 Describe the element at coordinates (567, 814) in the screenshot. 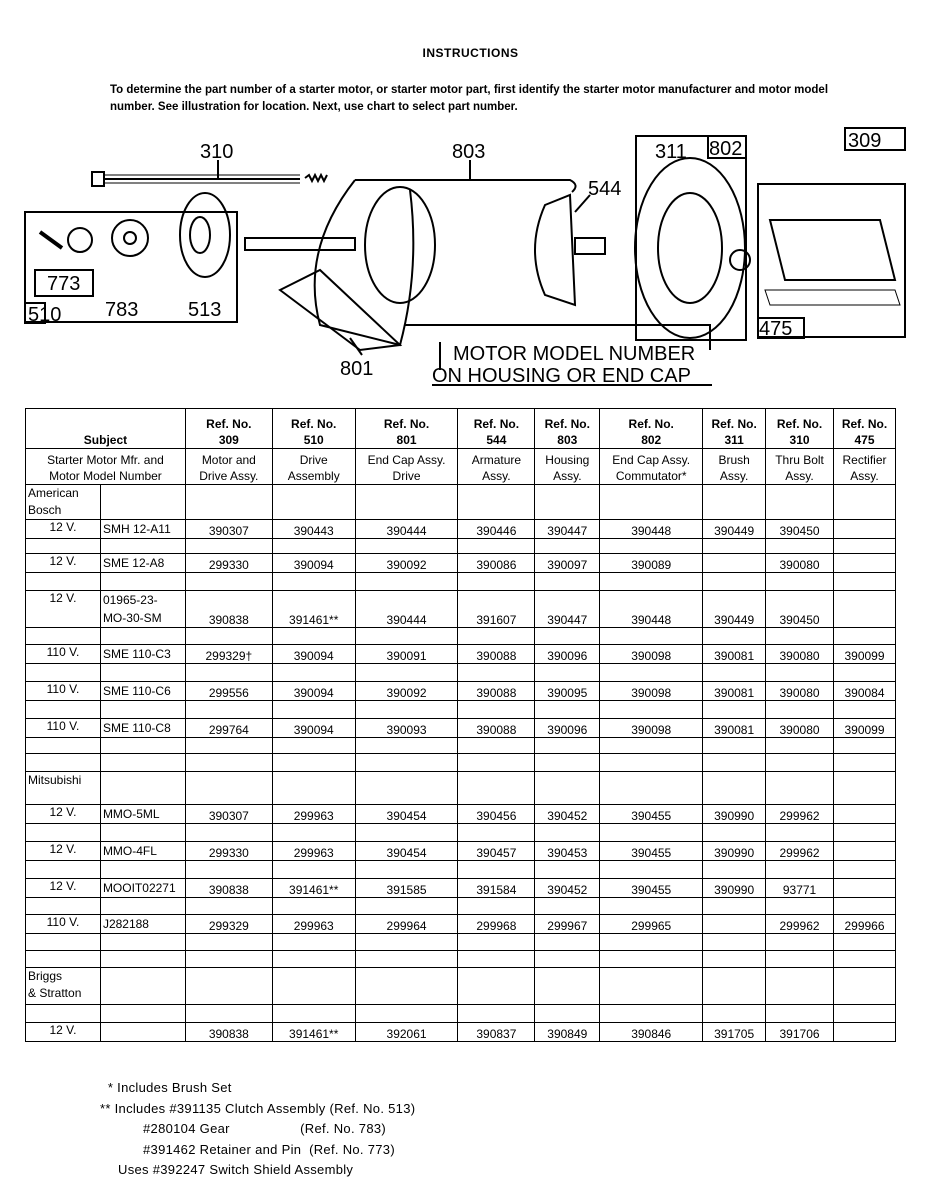

I see `part-number-cell: 390452` at that location.